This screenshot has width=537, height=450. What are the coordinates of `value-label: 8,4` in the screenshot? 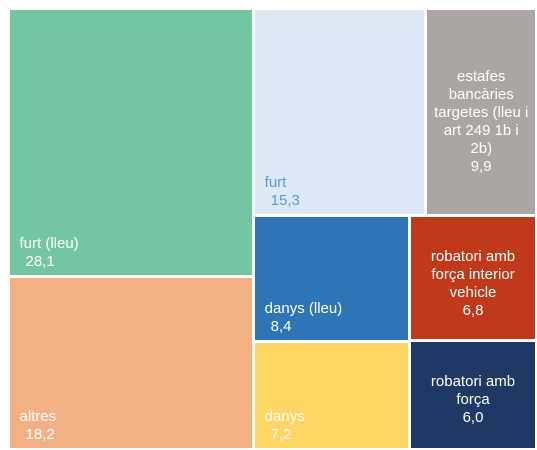 It's located at (281, 327).